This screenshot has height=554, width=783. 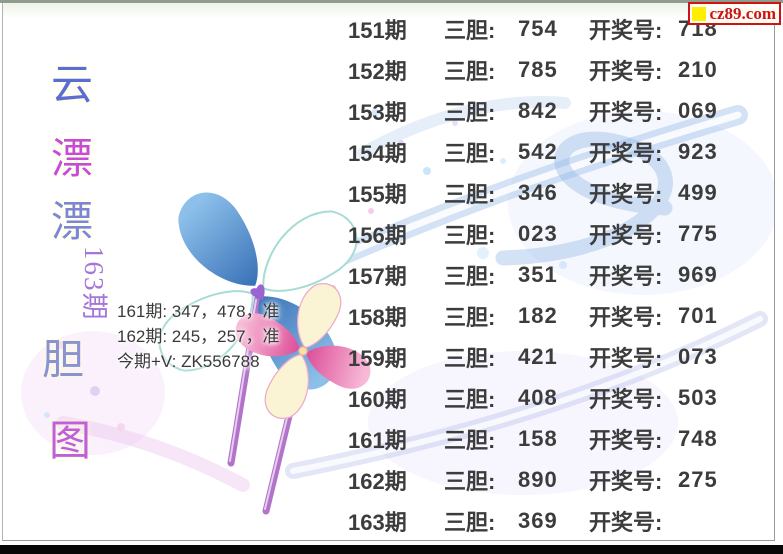 I want to click on result-row: 153期 三胆: 842 开奖号: 069, so click(x=558, y=110).